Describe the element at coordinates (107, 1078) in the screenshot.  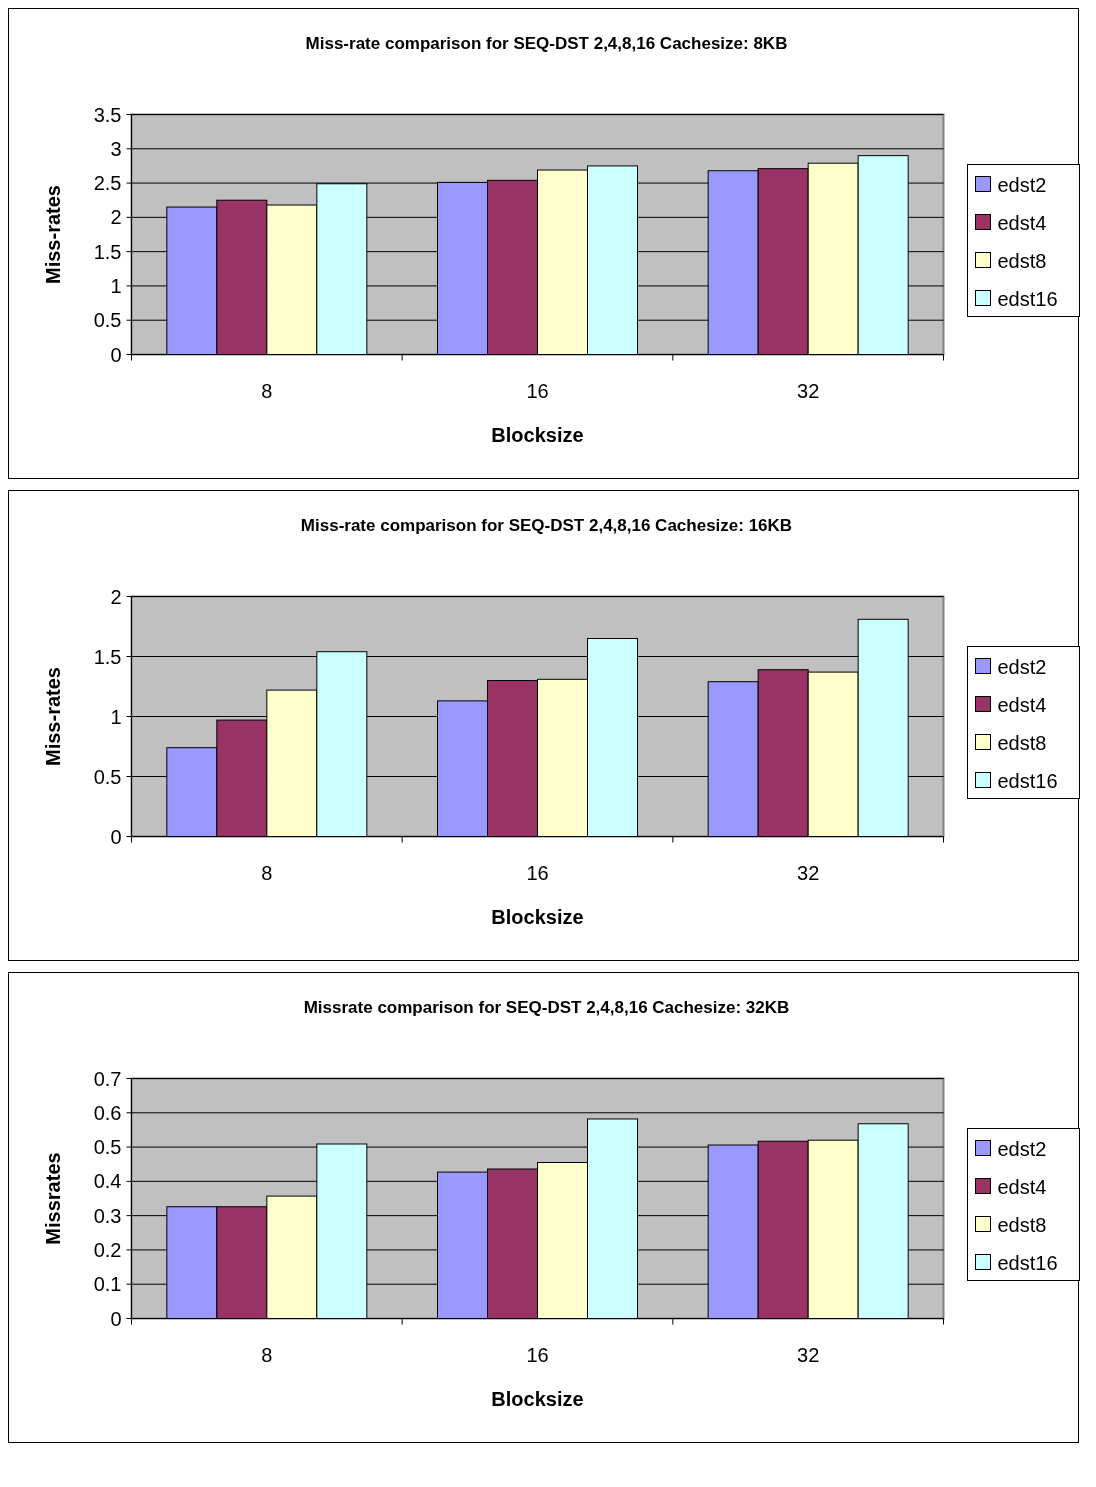
I see `y-tick-label: 0.7` at that location.